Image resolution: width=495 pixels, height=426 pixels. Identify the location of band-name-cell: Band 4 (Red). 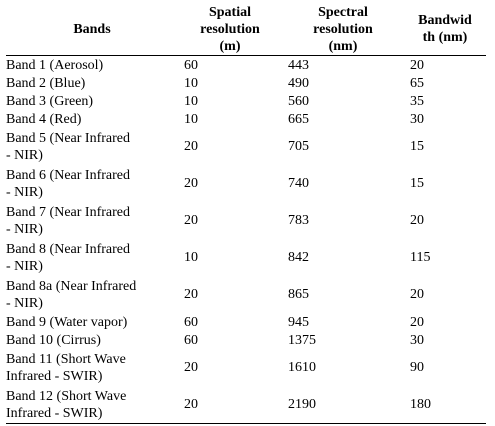
(44, 119).